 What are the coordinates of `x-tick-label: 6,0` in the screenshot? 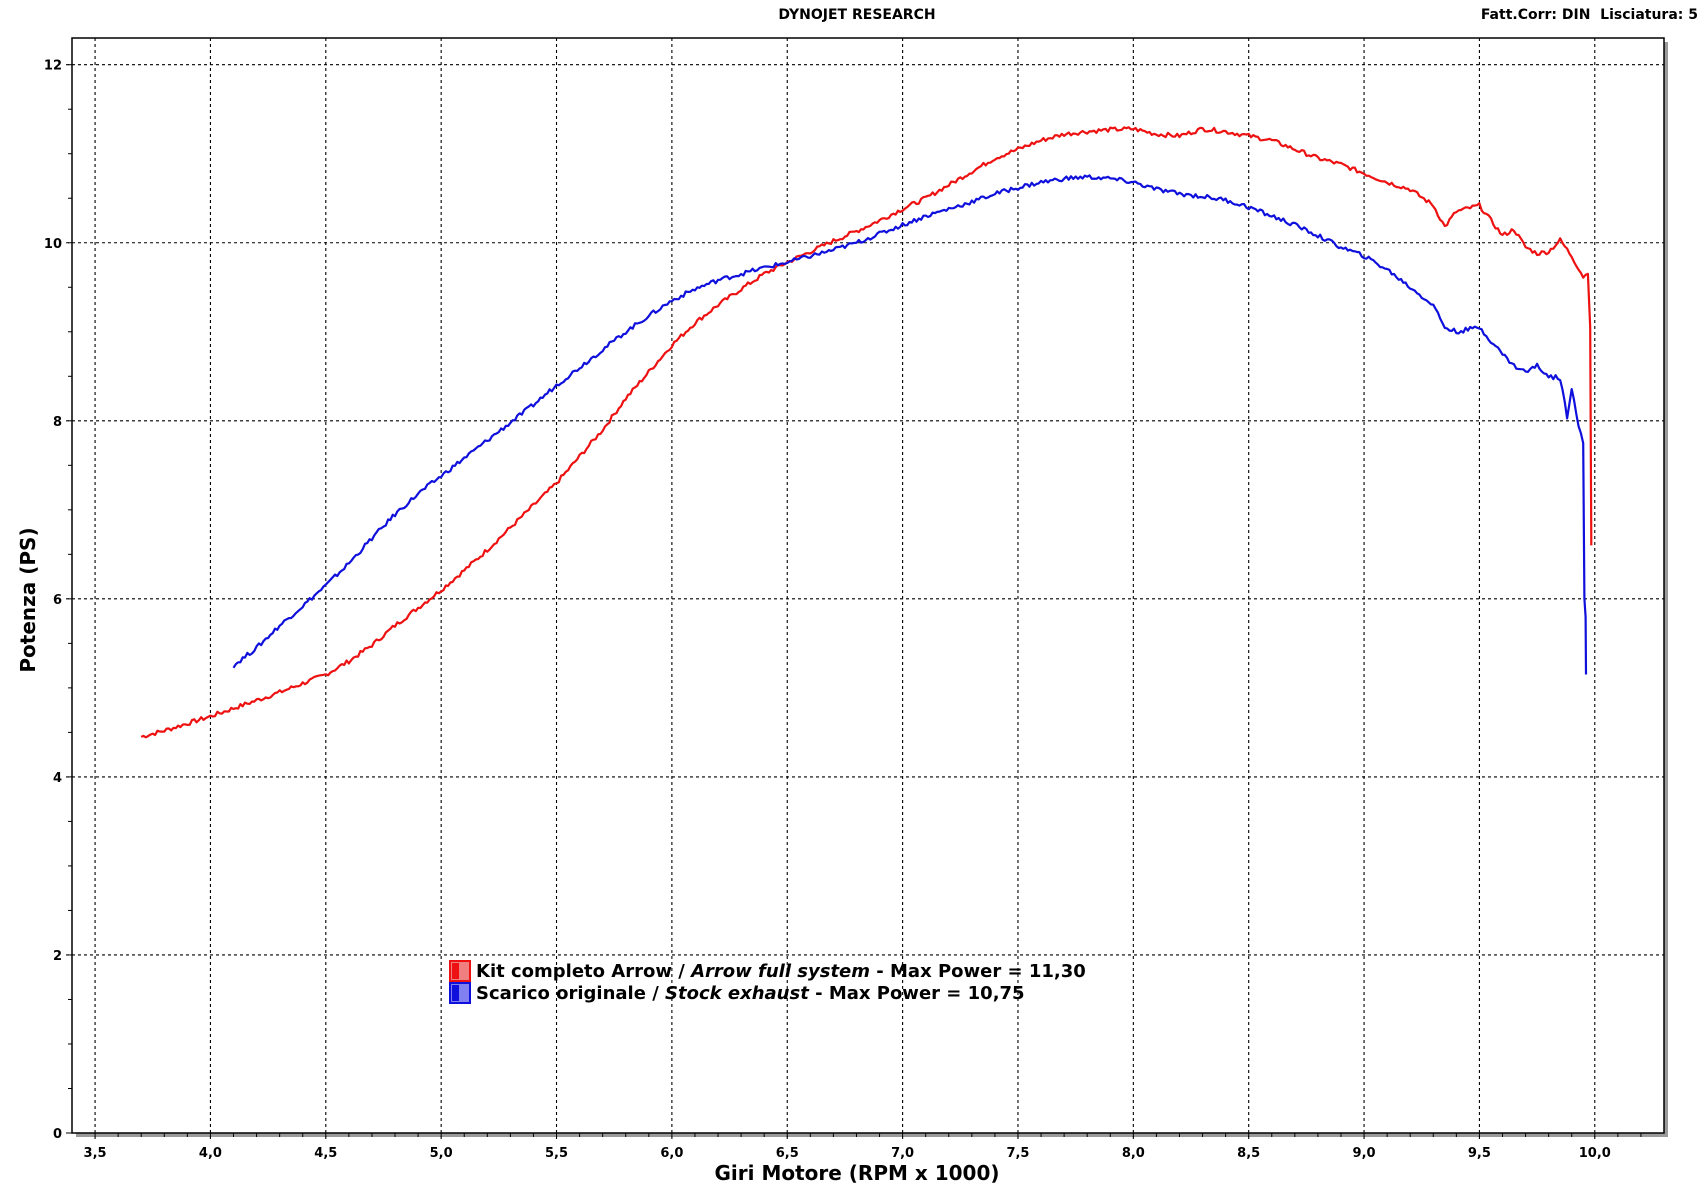 It's located at (671, 1153).